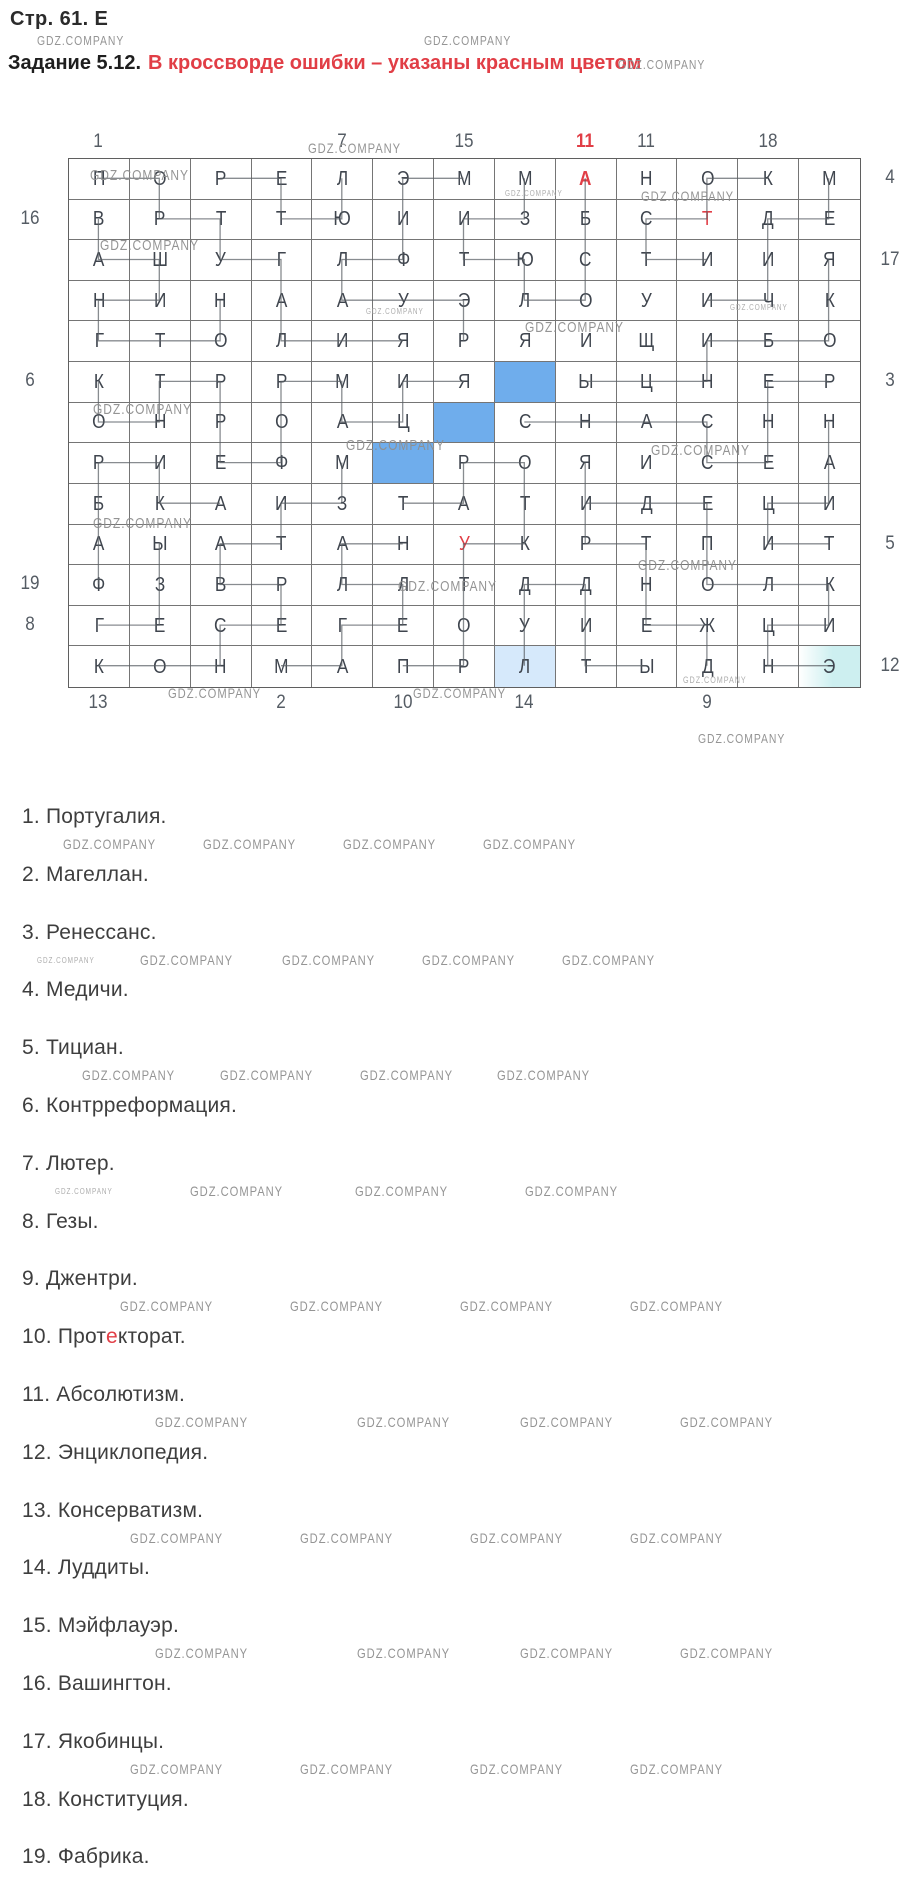  I want to click on grid-cell: Ч, so click(769, 301).